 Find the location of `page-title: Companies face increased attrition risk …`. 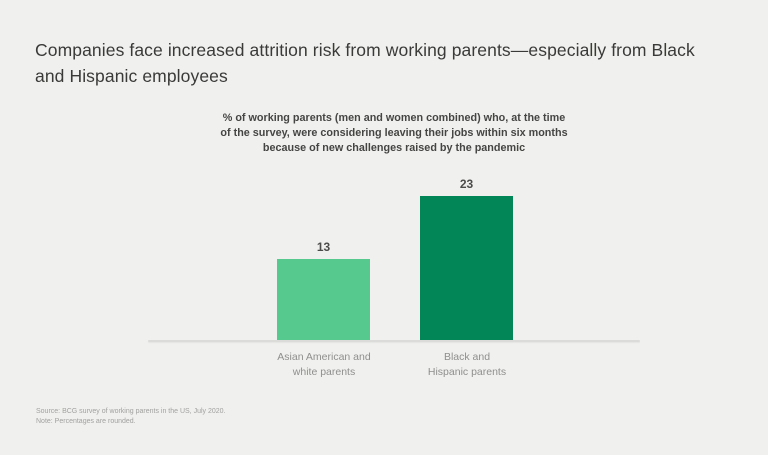

page-title: Companies face increased attrition risk … is located at coordinates (365, 63).